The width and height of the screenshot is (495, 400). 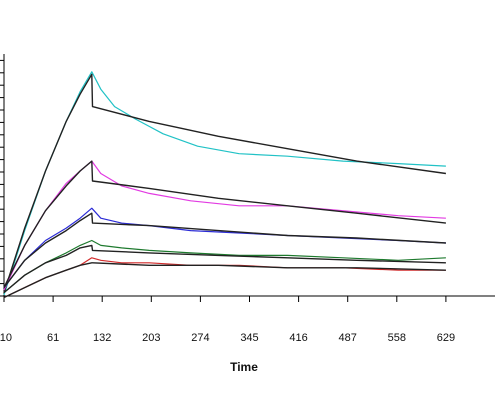 I want to click on x-tick-label-9: 629, so click(x=446, y=338).